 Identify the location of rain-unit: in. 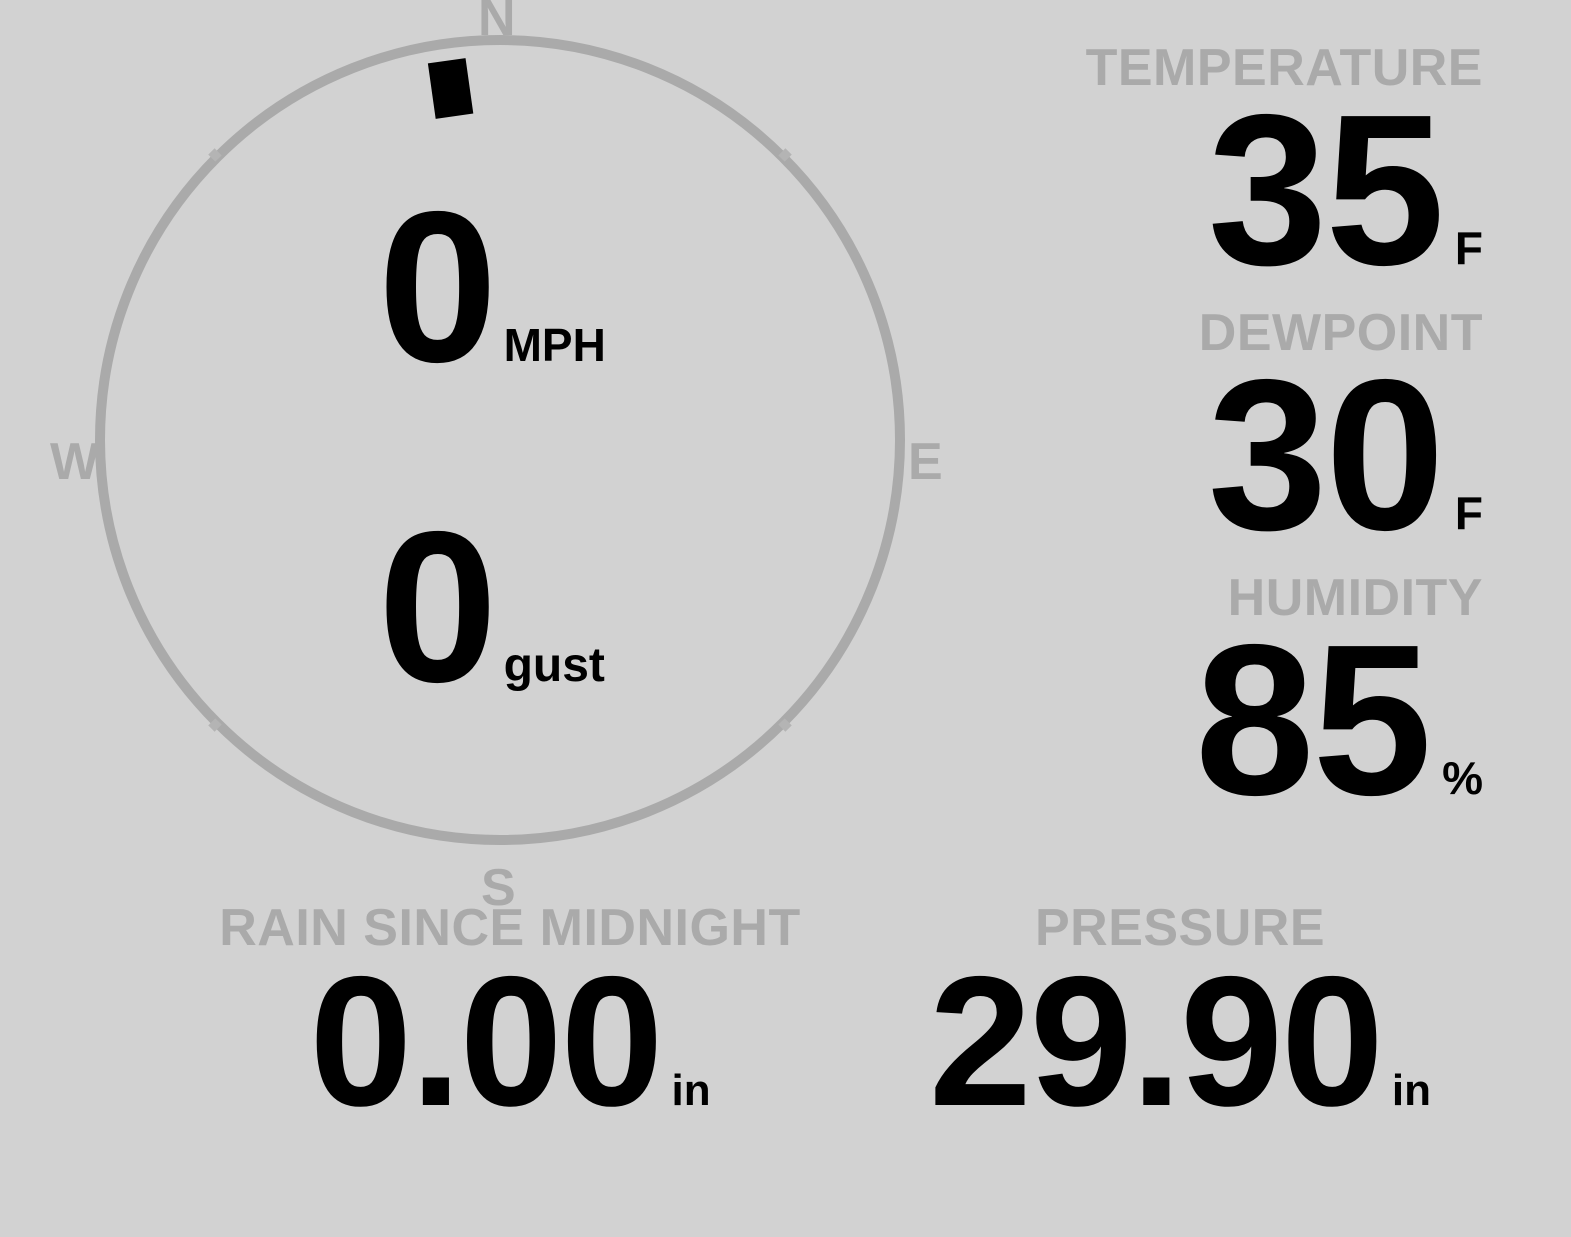
(691, 1091).